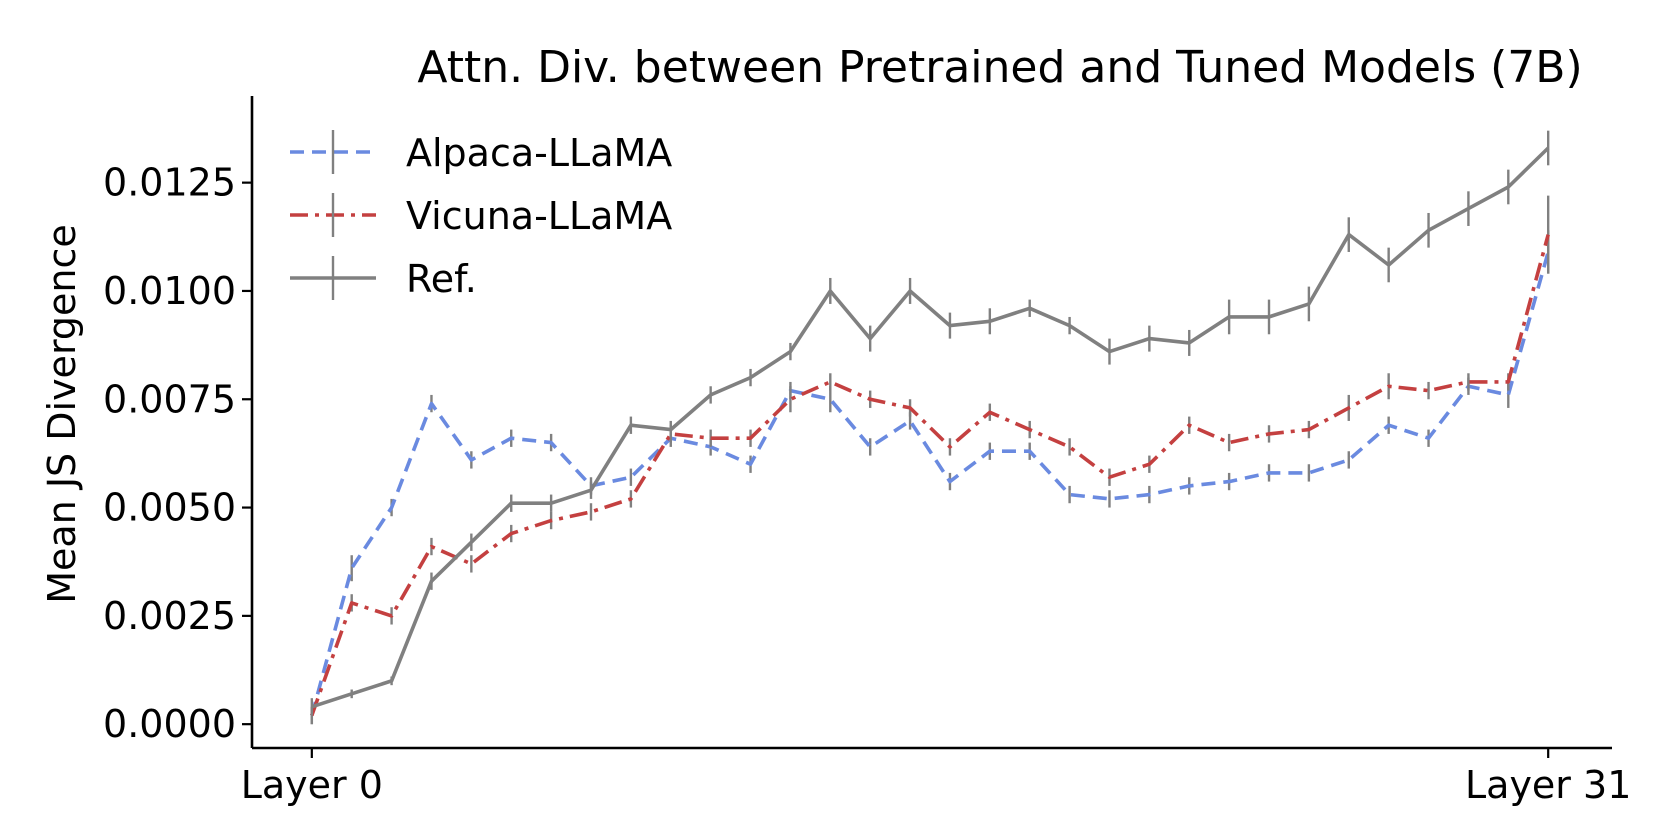  Describe the element at coordinates (62, 414) in the screenshot. I see `y-axis-label: Mean JS Divergence` at that location.